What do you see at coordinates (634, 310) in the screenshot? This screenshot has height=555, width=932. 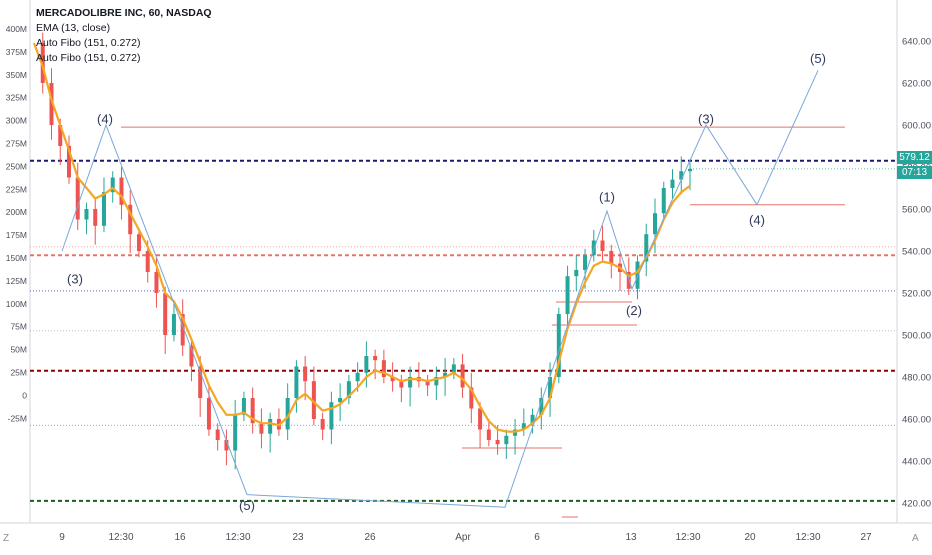 I see `wave-label: (2)` at bounding box center [634, 310].